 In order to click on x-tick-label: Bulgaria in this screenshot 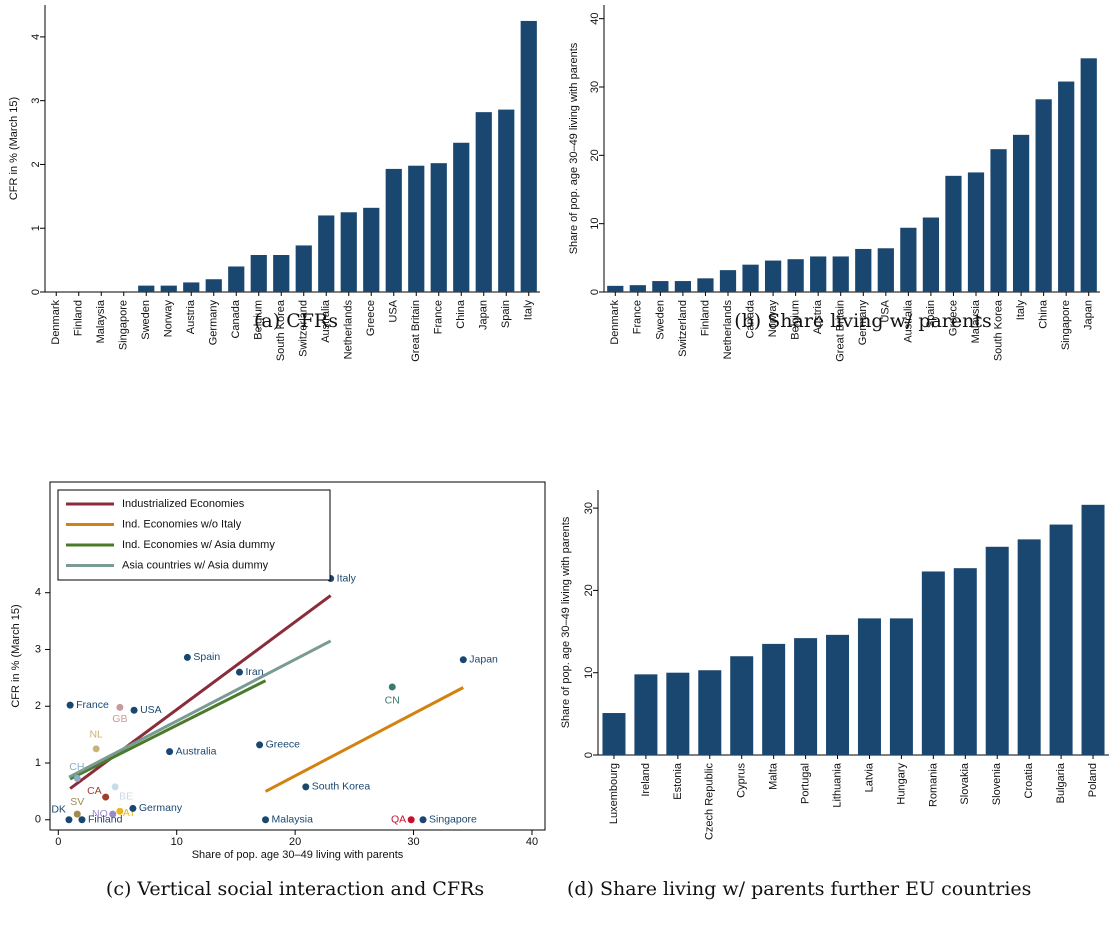, I will do `click(1061, 782)`.